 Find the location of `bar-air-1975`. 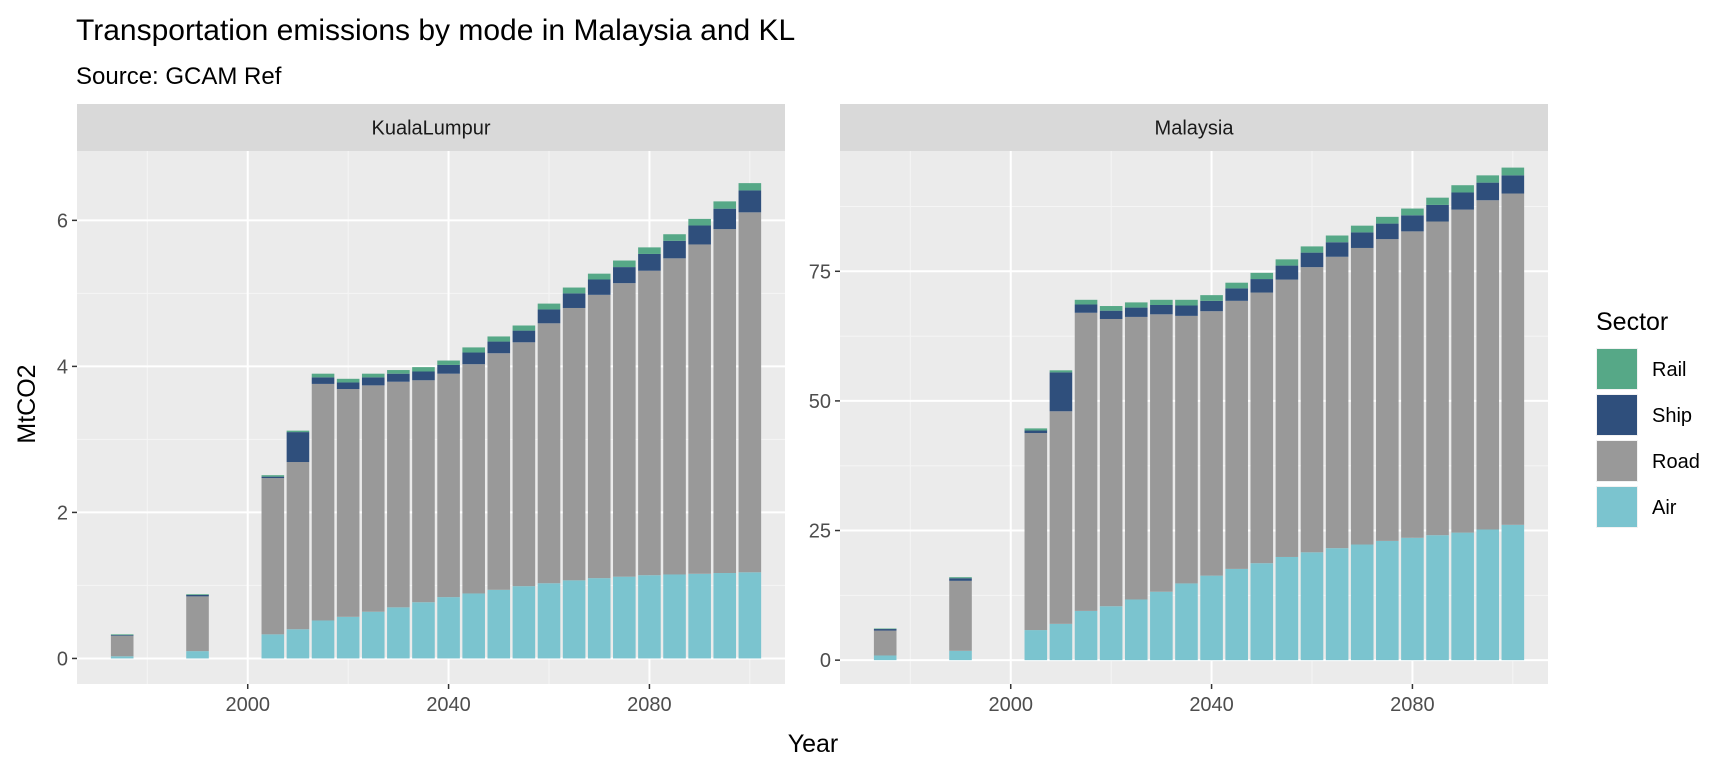

bar-air-1975 is located at coordinates (885, 658).